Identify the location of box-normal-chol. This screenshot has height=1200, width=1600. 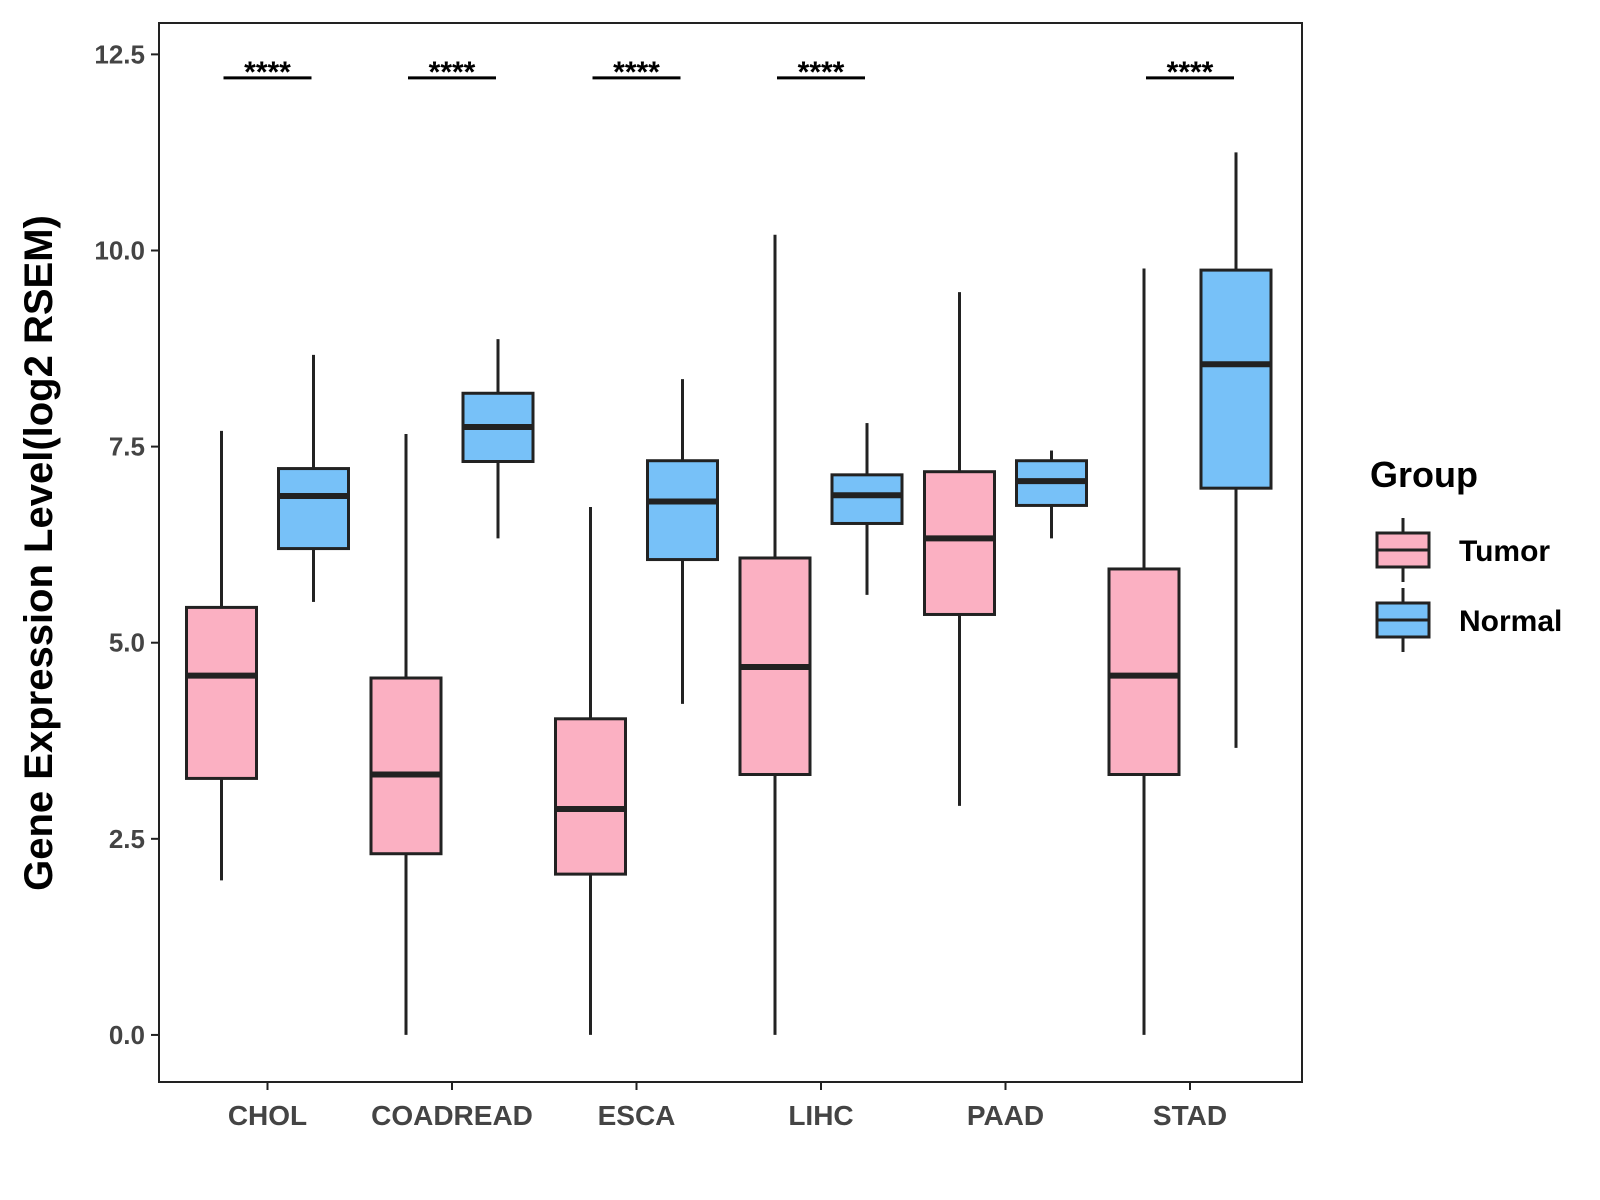
(313, 478).